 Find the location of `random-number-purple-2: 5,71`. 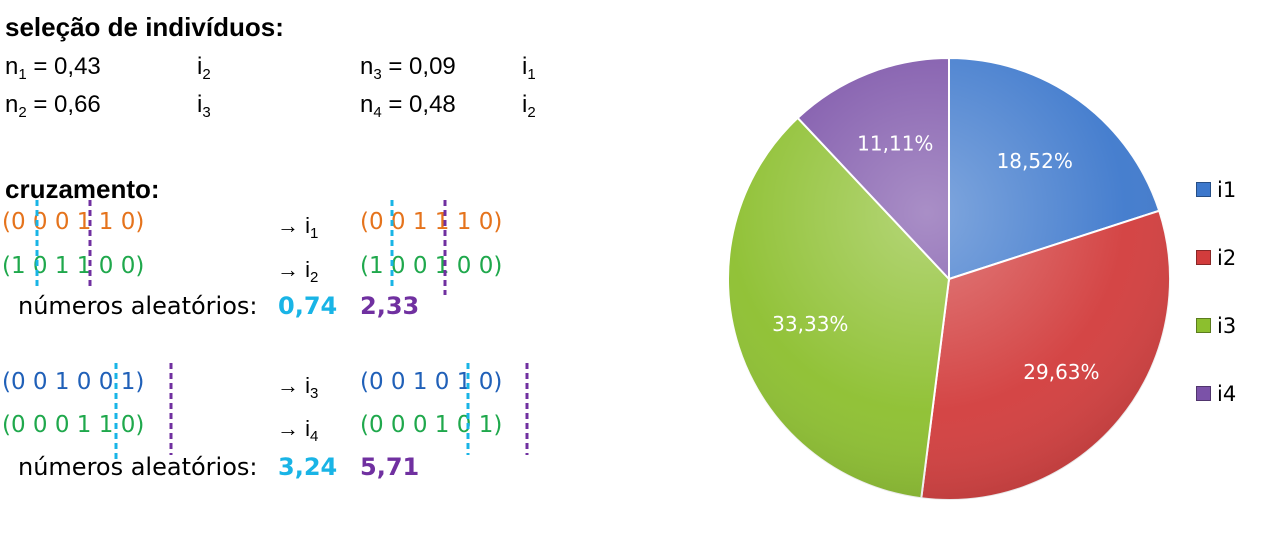

random-number-purple-2: 5,71 is located at coordinates (390, 467).